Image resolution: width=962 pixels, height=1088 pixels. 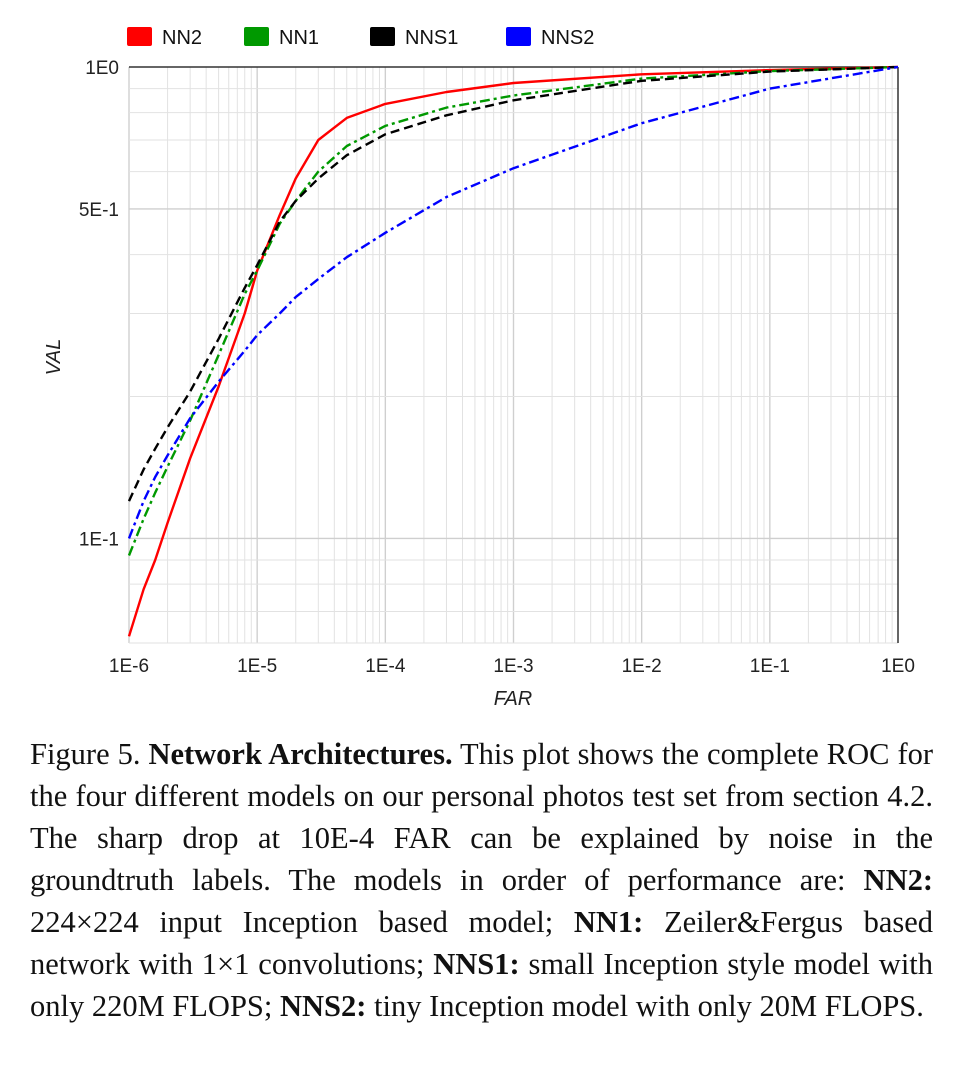 What do you see at coordinates (182, 38) in the screenshot?
I see `legend-label-nn2: NN2` at bounding box center [182, 38].